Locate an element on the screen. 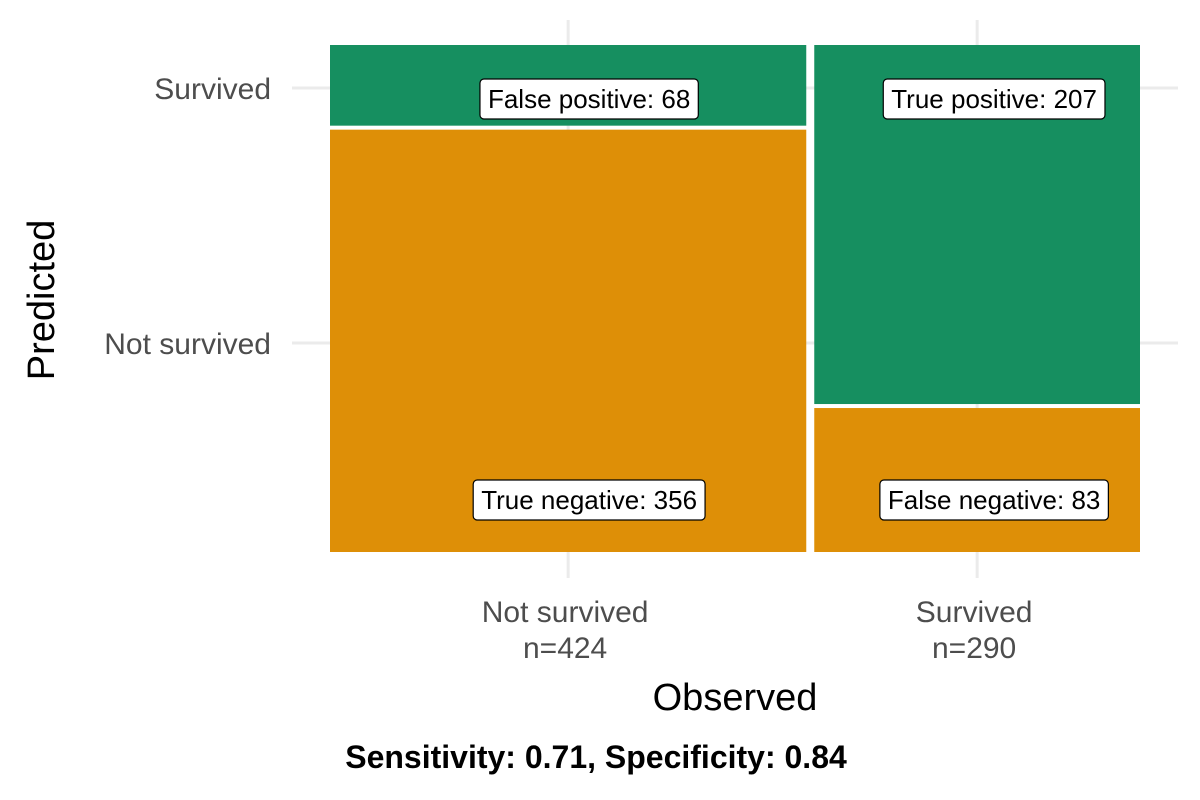  label-false-positive-text: False positive: 68 is located at coordinates (589, 99).